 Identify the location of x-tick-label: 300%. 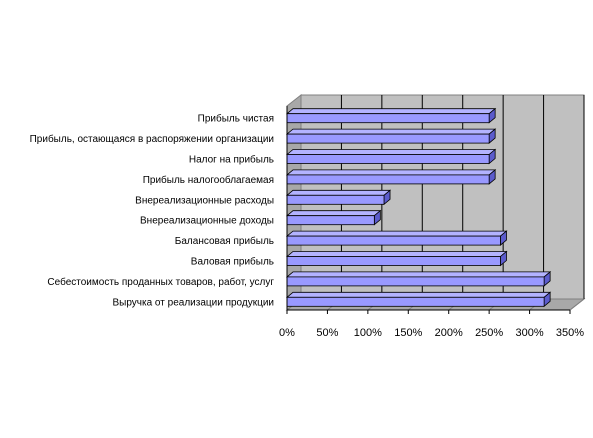
(530, 333).